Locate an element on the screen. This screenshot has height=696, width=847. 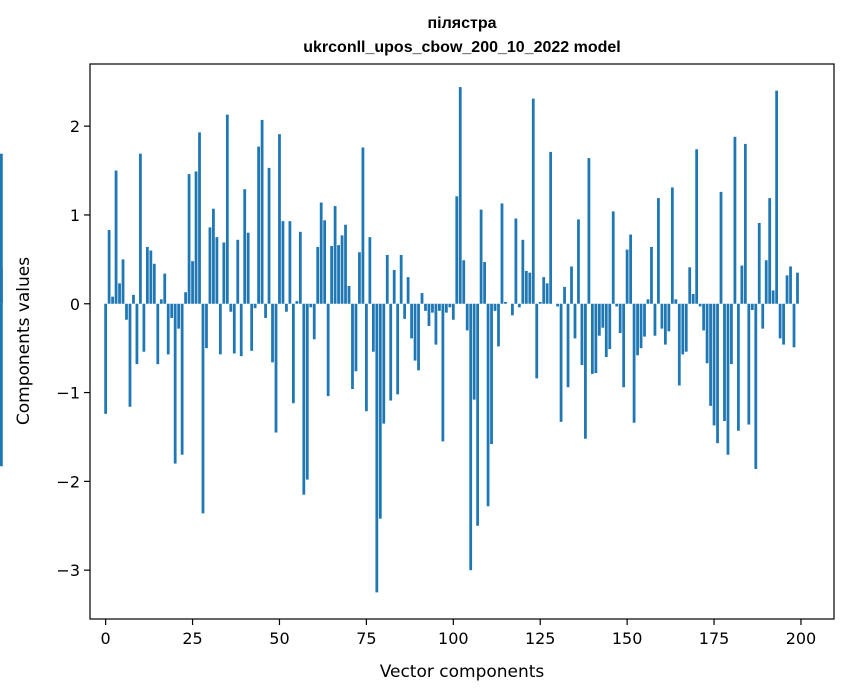
y-axis-ticks: −3 −2 −1 0 1 2 is located at coordinates (73, 348).